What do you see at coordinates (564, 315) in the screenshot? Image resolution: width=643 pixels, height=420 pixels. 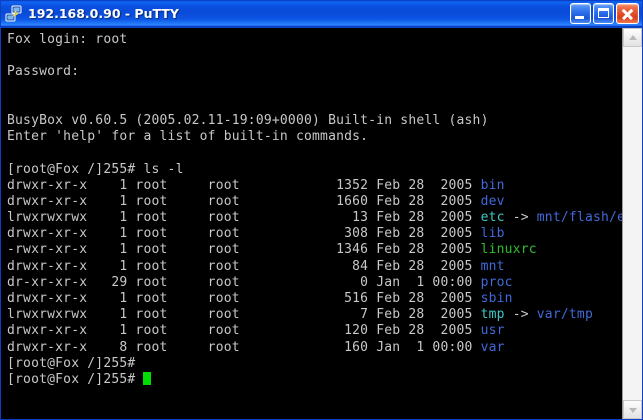 I see `listing-row-link-target: var/tmp` at bounding box center [564, 315].